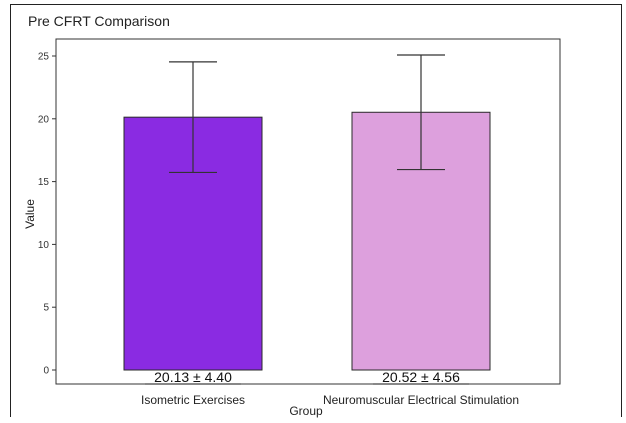 The height and width of the screenshot is (423, 626). Describe the element at coordinates (421, 377) in the screenshot. I see `data-label: 20.52 ± 4.56` at that location.